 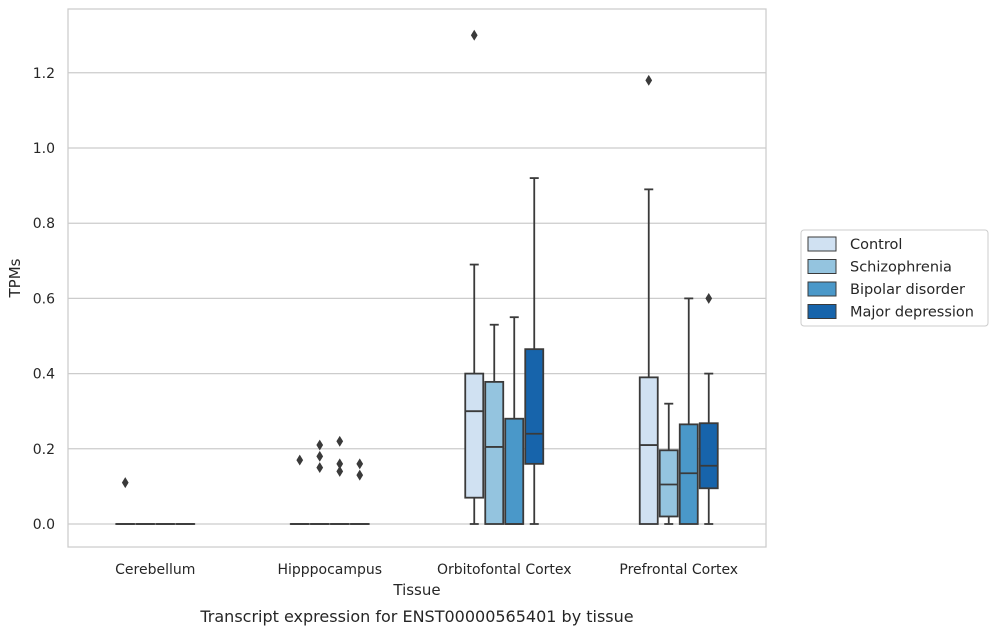 I want to click on x-tick-label: Orbitofontal Cortex, so click(x=504, y=570).